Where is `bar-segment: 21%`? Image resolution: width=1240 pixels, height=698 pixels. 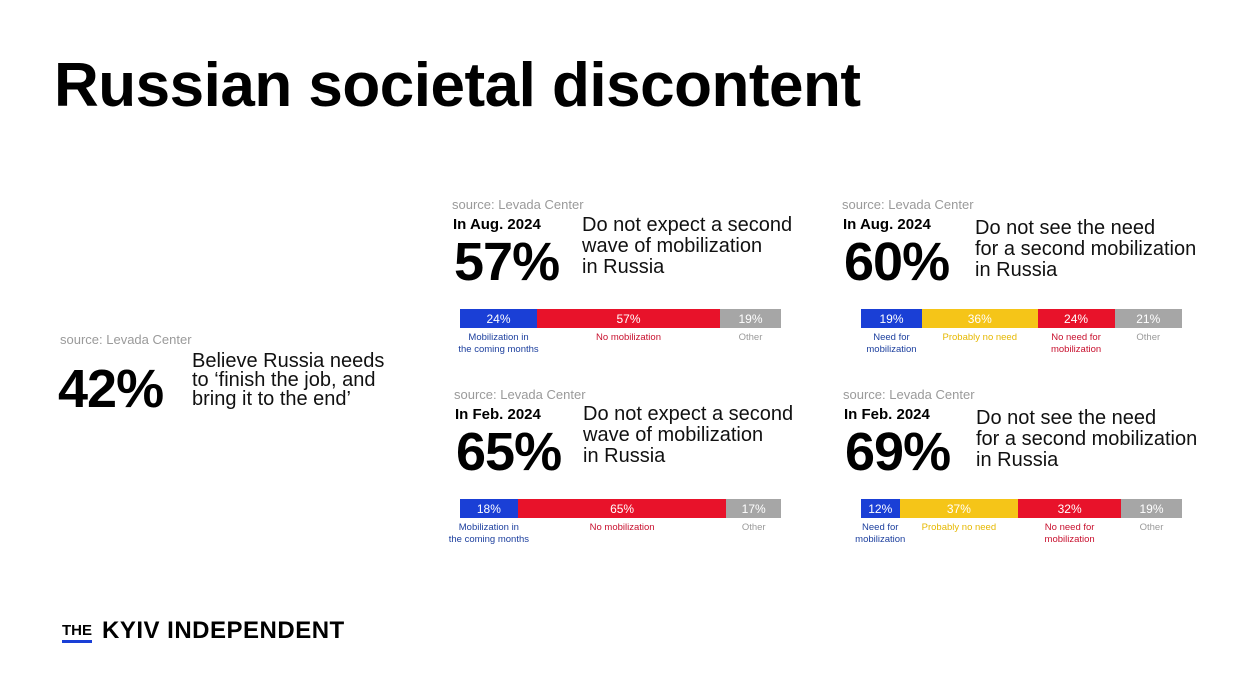
bar-segment: 21% is located at coordinates (1148, 318).